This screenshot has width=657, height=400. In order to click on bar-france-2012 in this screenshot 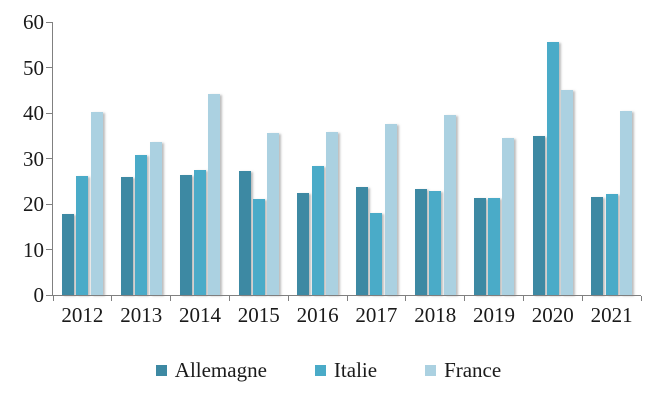, I will do `click(96, 203)`.